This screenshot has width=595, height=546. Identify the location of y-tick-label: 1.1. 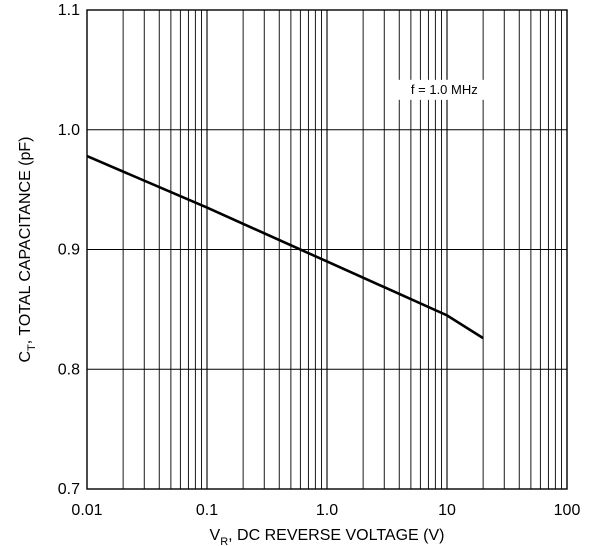
(69, 10).